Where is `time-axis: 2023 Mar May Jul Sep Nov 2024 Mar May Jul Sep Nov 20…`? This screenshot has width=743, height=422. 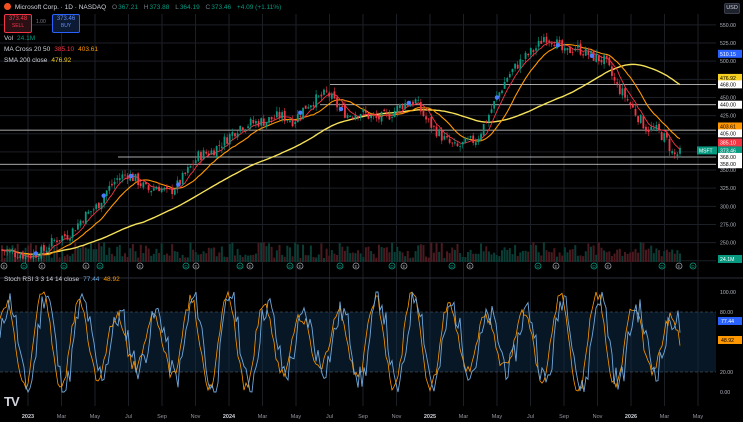
time-axis: 2023 Mar May Jul Sep Nov 2024 Mar May Jul Sep Nov 20… is located at coordinates (363, 417).